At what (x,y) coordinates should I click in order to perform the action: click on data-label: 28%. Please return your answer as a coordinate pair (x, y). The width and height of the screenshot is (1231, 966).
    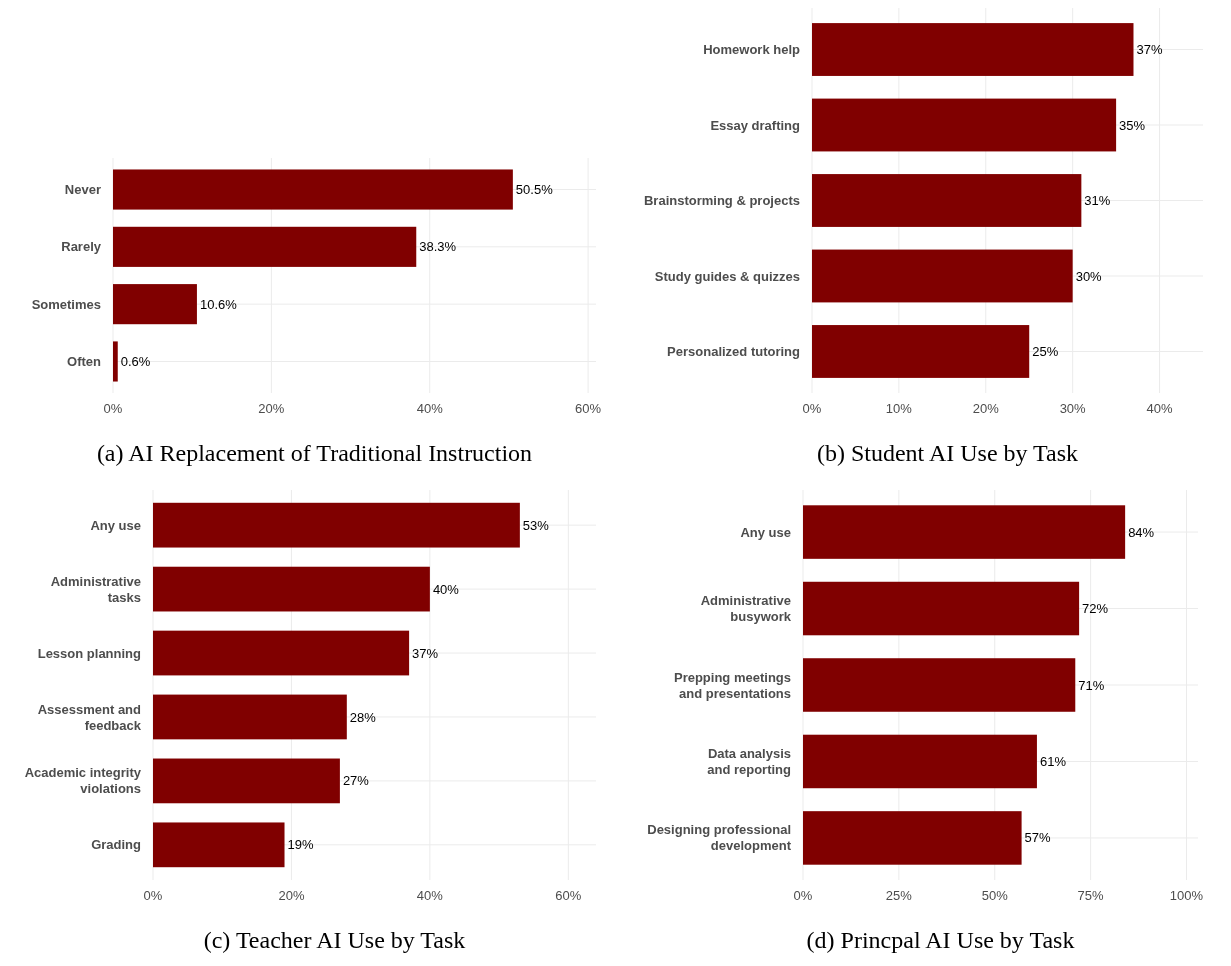
    Looking at the image, I should click on (363, 717).